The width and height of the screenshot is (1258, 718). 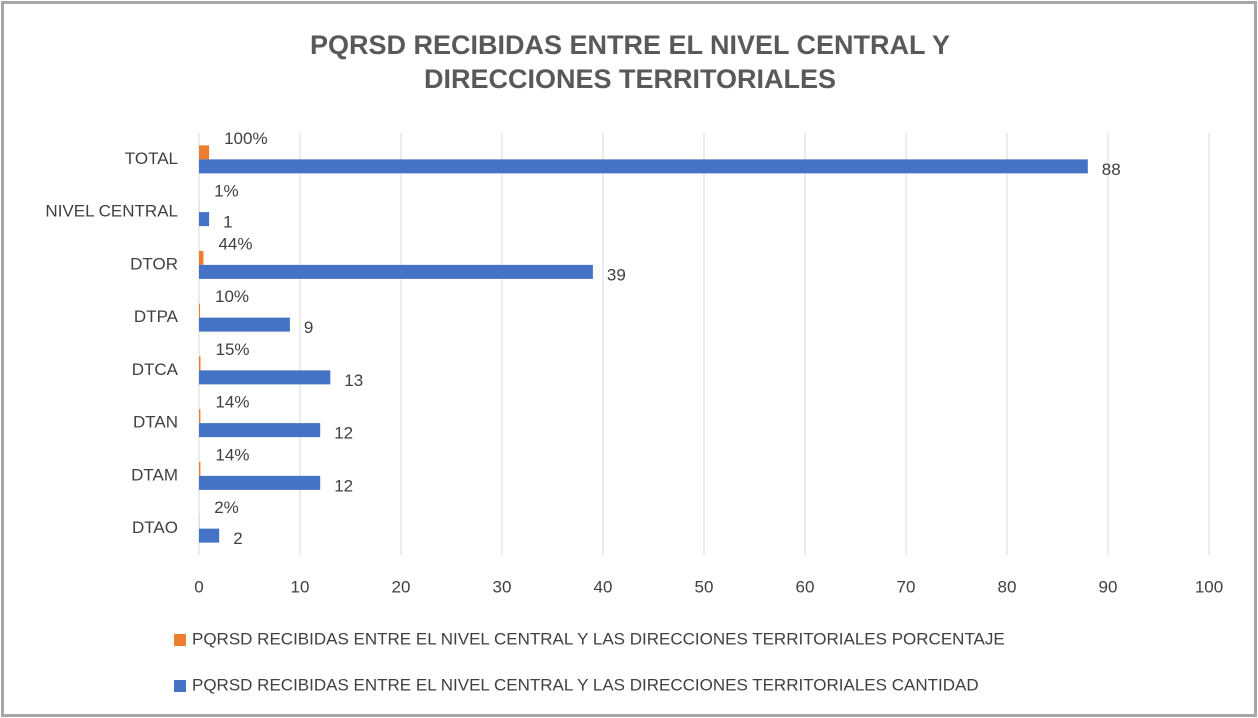 I want to click on y-tick-label: TOTAL, so click(x=151, y=158).